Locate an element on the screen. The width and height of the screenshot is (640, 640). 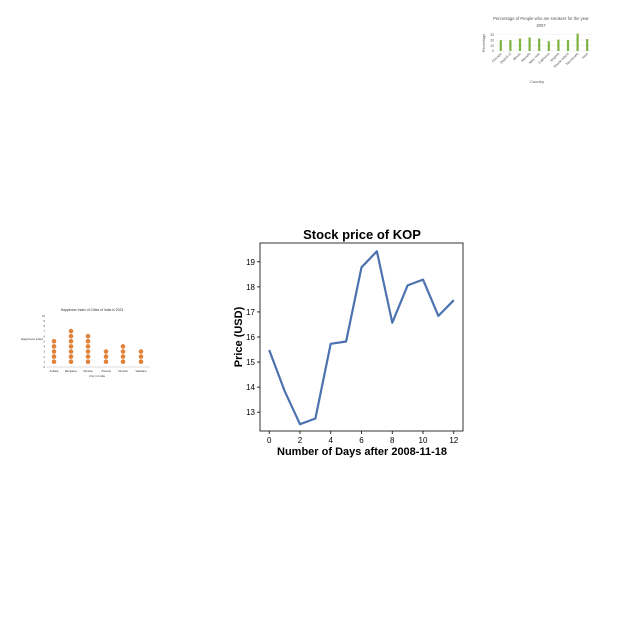
bar-chart-ylabel: Percentage is located at coordinates (484, 43).